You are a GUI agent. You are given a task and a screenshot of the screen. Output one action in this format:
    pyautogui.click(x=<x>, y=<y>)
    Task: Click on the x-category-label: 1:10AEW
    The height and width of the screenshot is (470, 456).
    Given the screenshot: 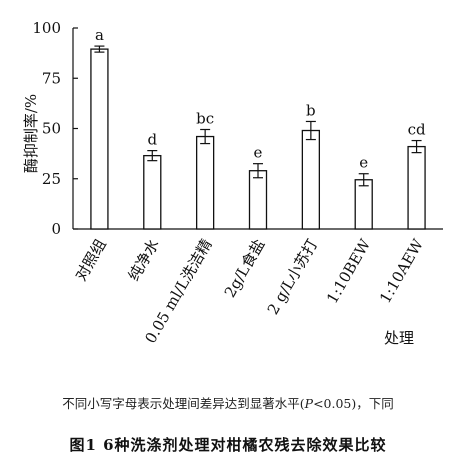 What is the action you would take?
    pyautogui.click(x=401, y=271)
    